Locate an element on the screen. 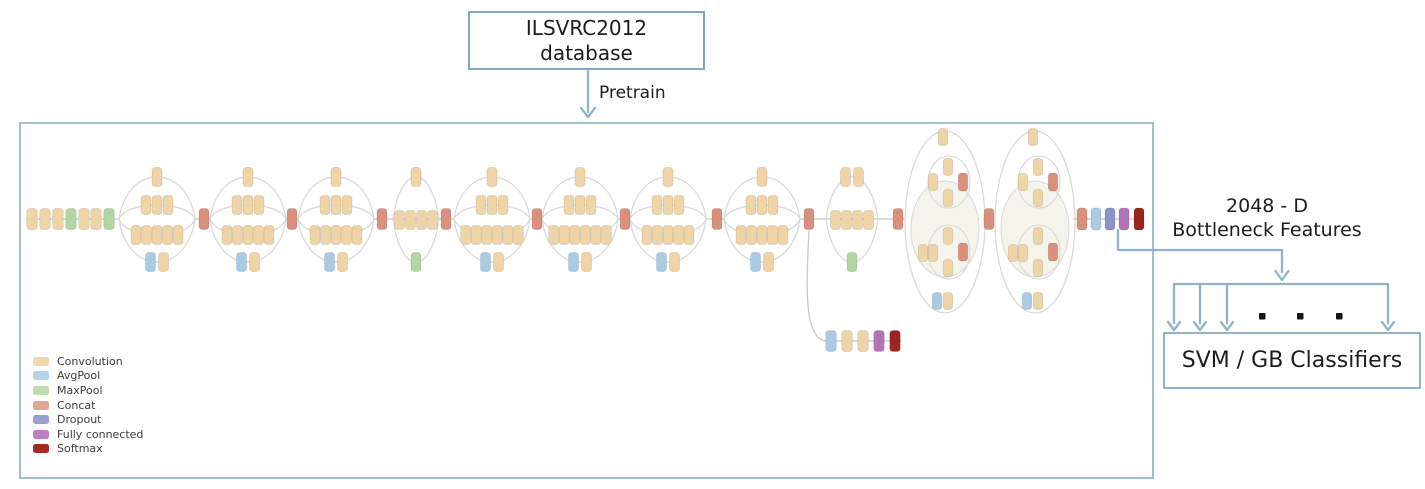 This screenshot has height=489, width=1425. database-title-line1: ILSVRC2012 is located at coordinates (586, 27).